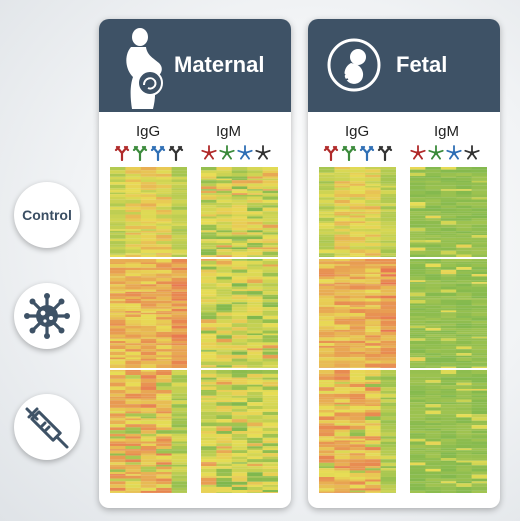  What do you see at coordinates (148, 330) in the screenshot?
I see `heatmap-maternal-igg` at bounding box center [148, 330].